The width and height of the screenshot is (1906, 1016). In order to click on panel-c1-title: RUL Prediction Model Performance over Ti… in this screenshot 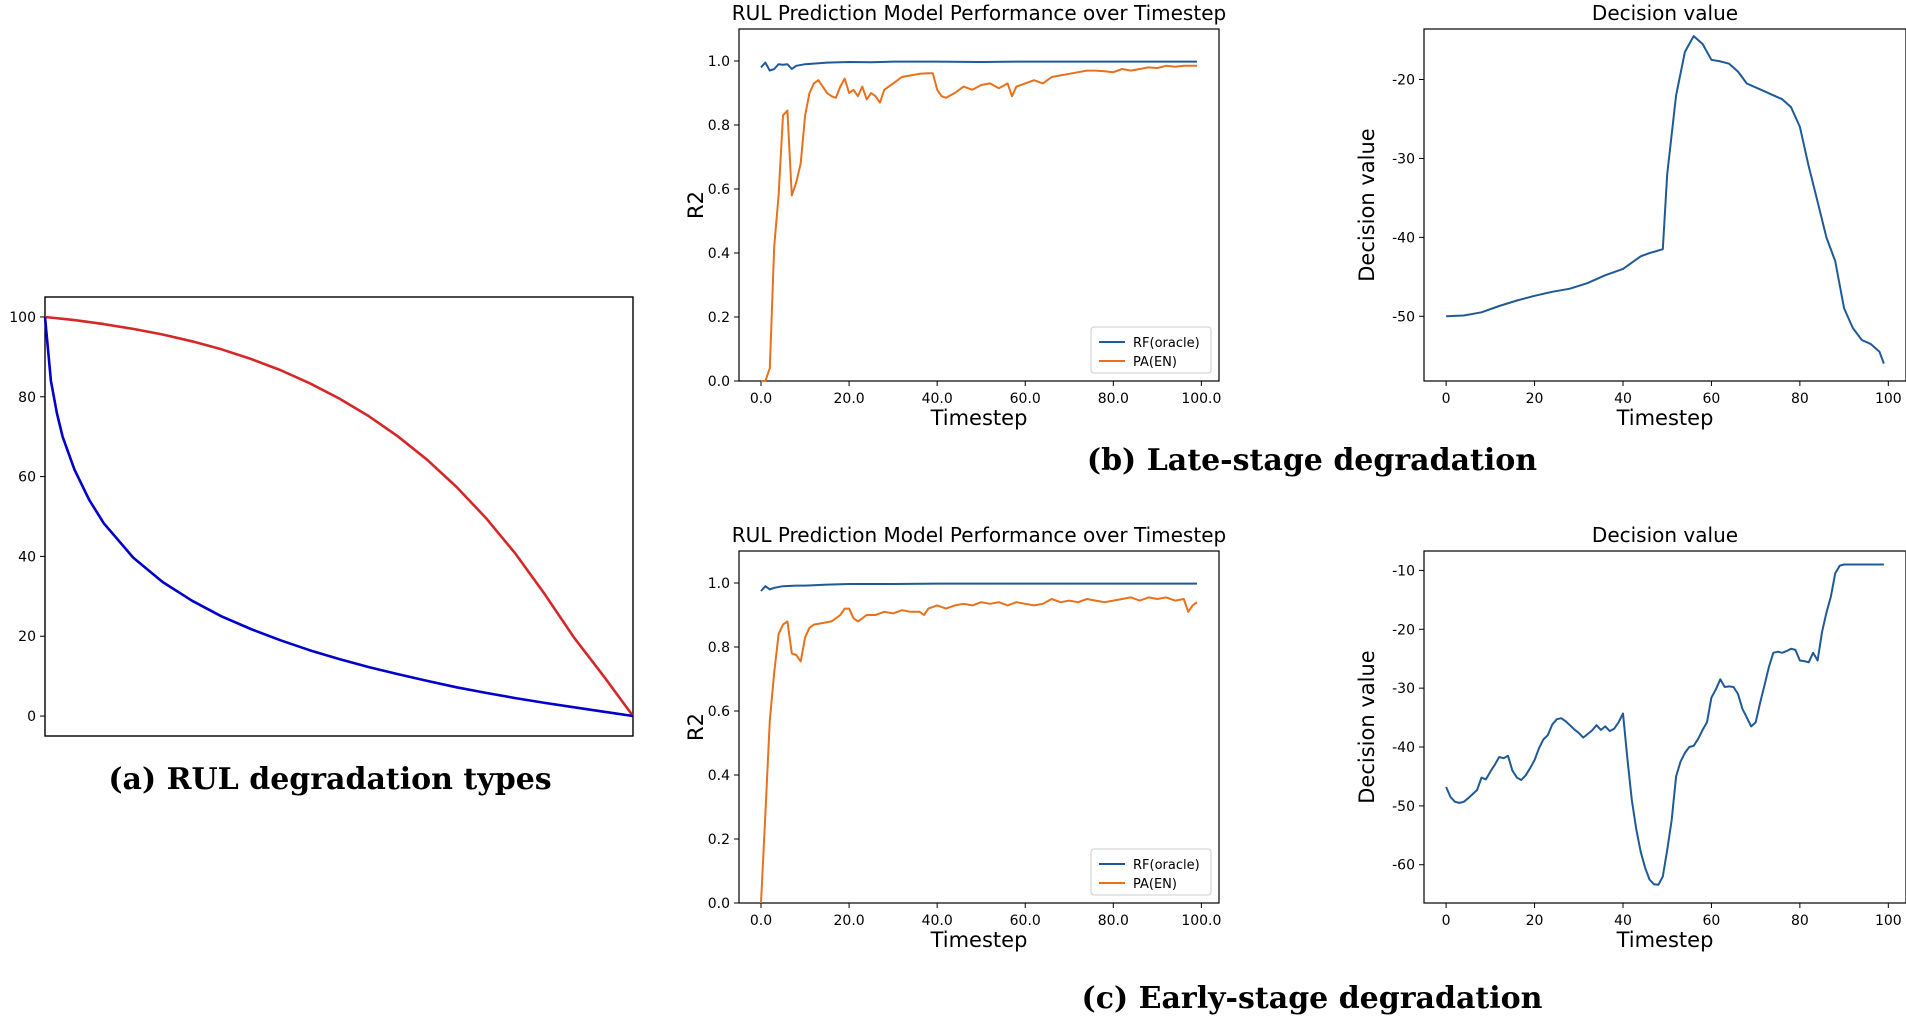, I will do `click(979, 535)`.